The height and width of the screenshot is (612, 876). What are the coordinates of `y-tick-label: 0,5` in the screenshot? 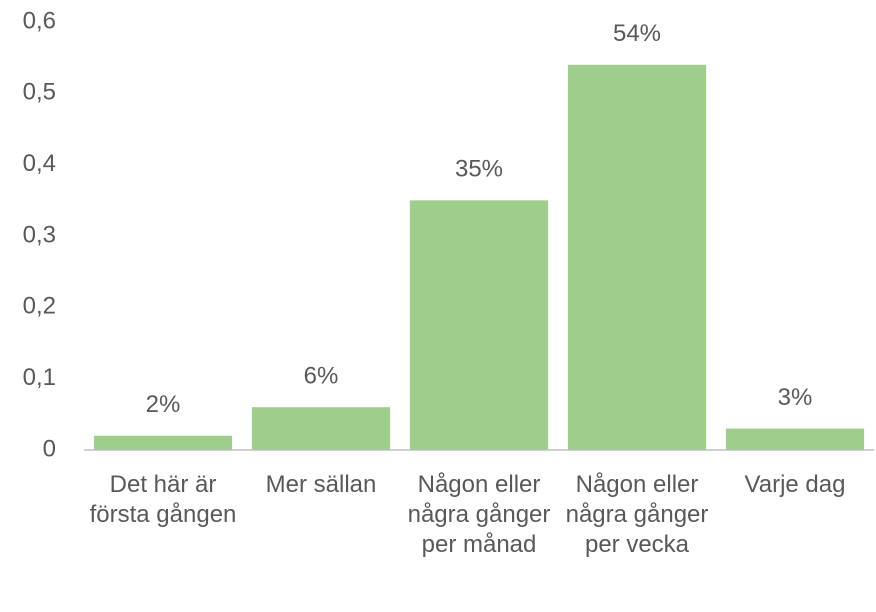 It's located at (39, 92).